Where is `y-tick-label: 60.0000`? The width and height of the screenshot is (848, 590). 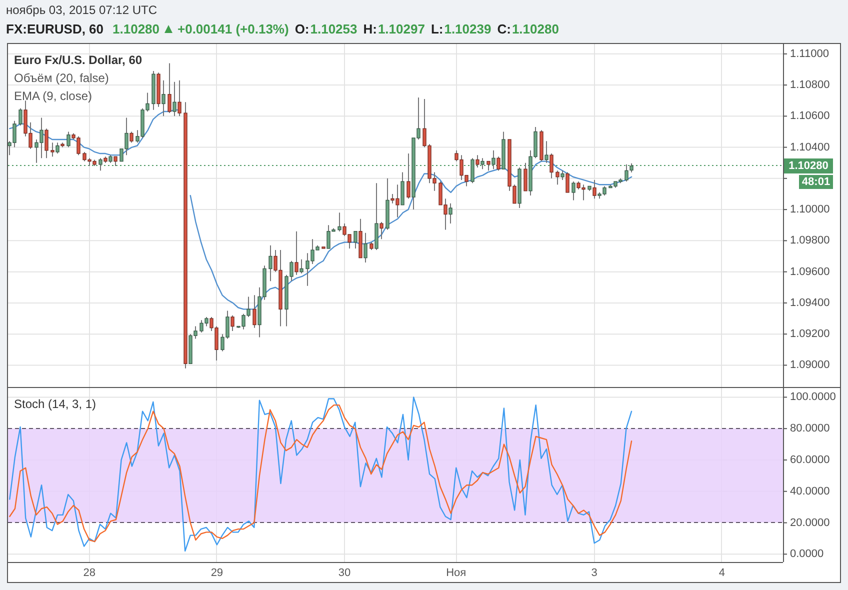 y-tick-label: 60.0000 is located at coordinates (810, 460).